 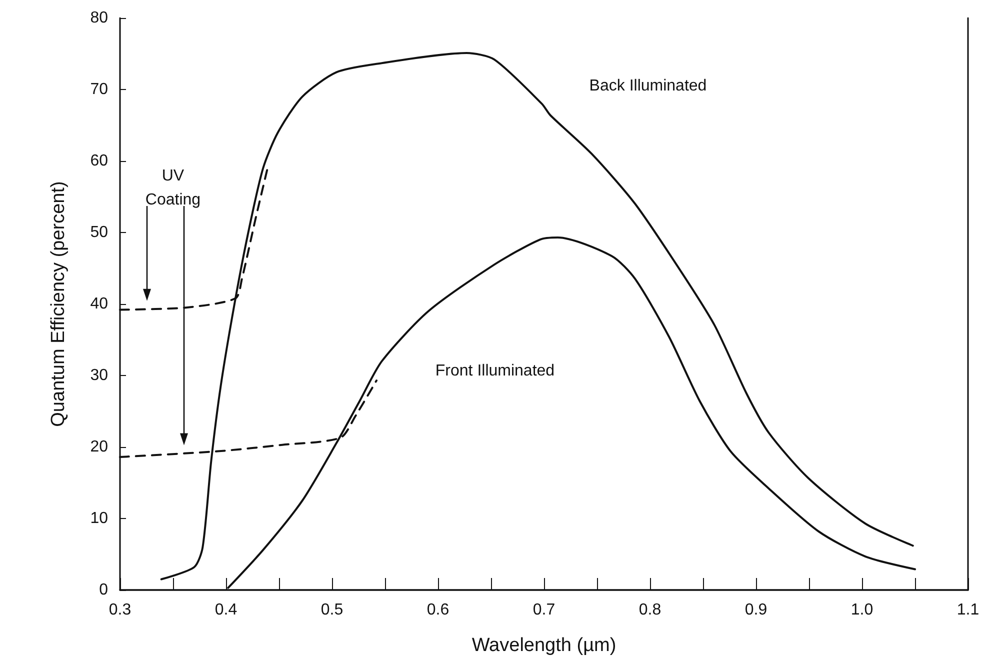 I want to click on y-tick-label: 0, so click(x=103, y=590).